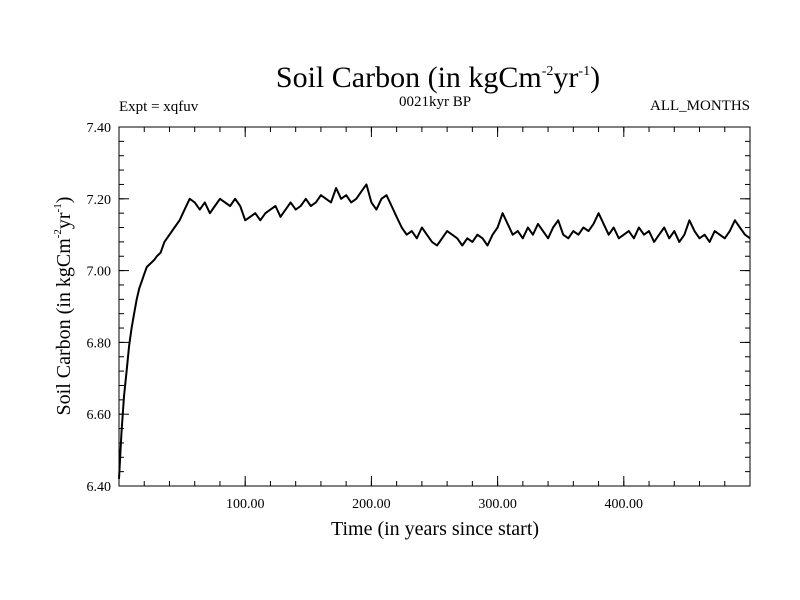 This screenshot has width=800, height=600. Describe the element at coordinates (700, 106) in the screenshot. I see `months-label: ALL_MONTHS` at that location.